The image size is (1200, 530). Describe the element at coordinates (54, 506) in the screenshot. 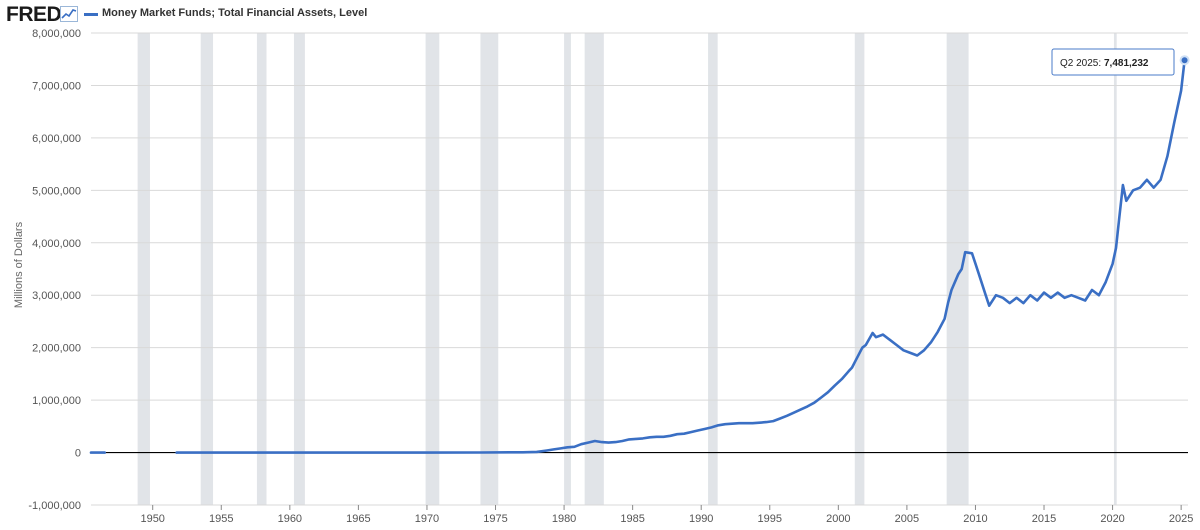

I see `y-tick-label: -1,000,000` at that location.